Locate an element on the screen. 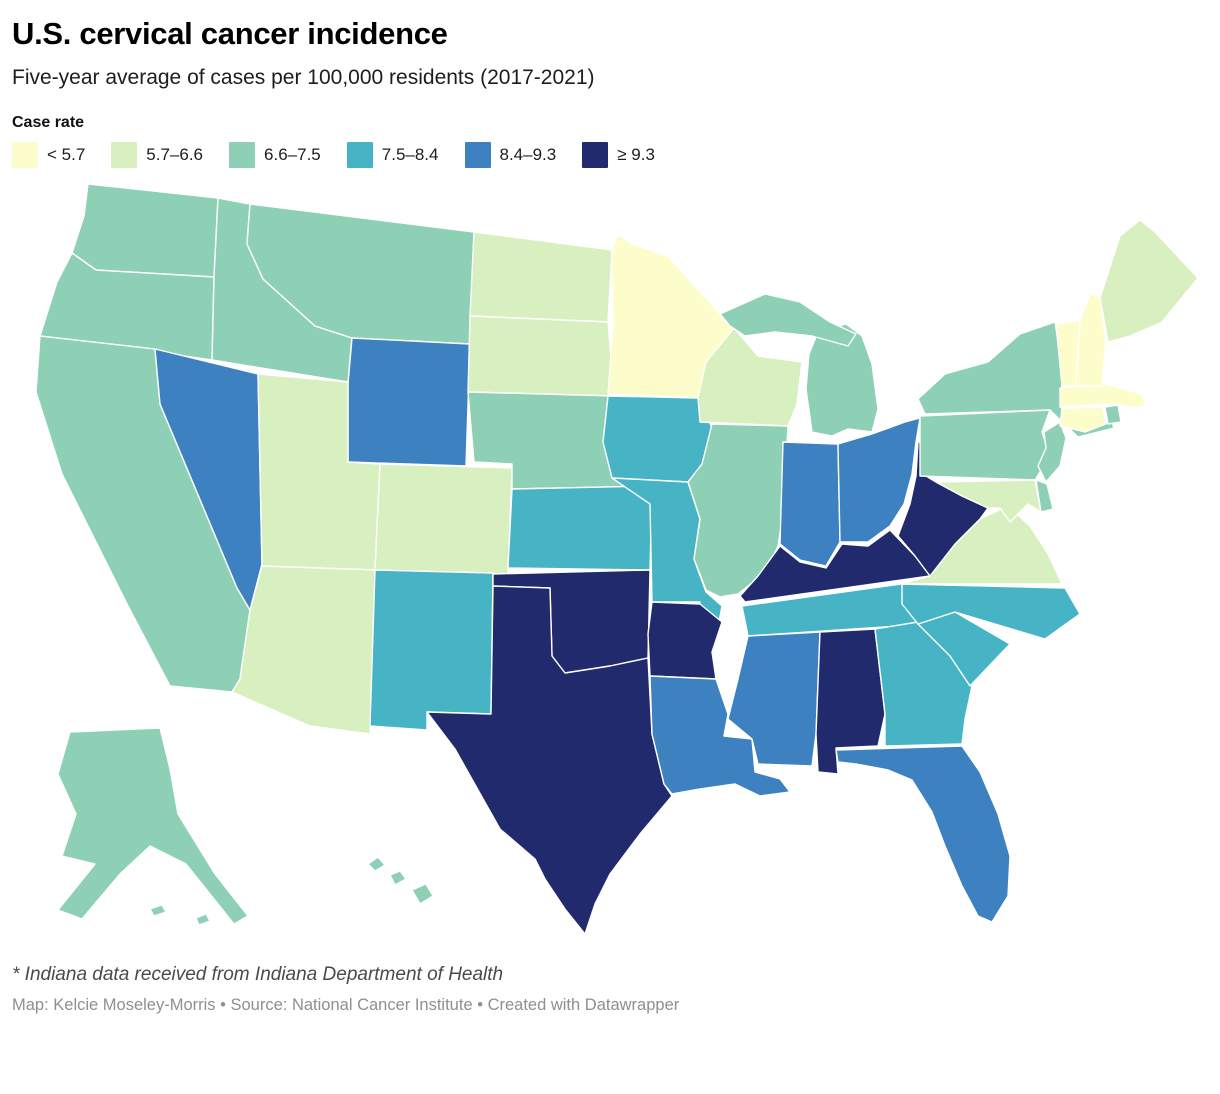 The image size is (1220, 1094). state-ND: North Dakota is located at coordinates (541, 277).